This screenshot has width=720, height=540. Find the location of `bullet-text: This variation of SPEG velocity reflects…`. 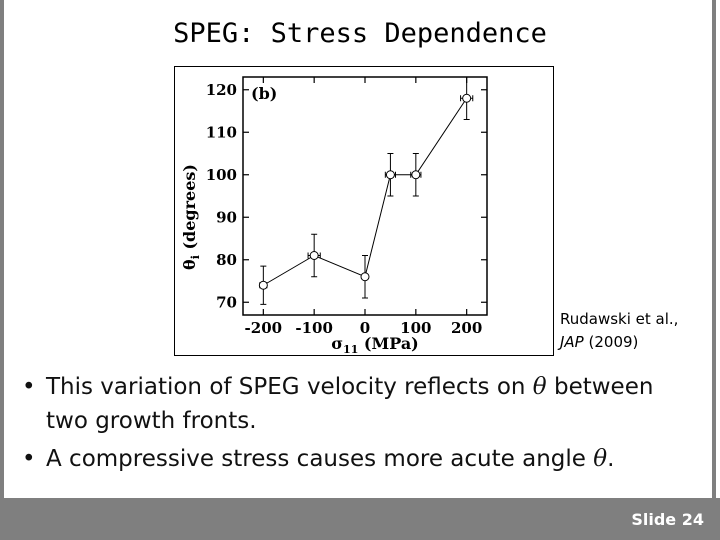

bullet-text: This variation of SPEG velocity reflects… is located at coordinates (289, 387).